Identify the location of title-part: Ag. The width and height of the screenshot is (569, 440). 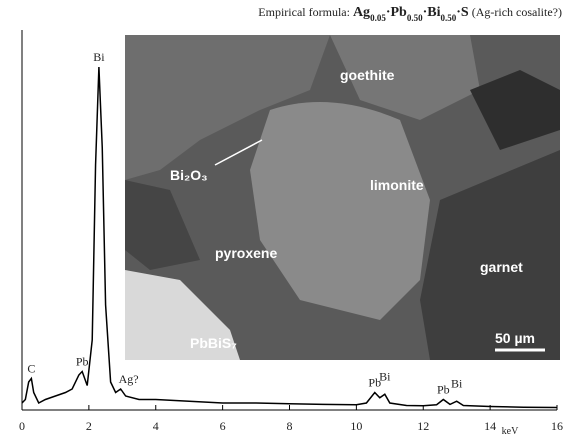
(361, 12).